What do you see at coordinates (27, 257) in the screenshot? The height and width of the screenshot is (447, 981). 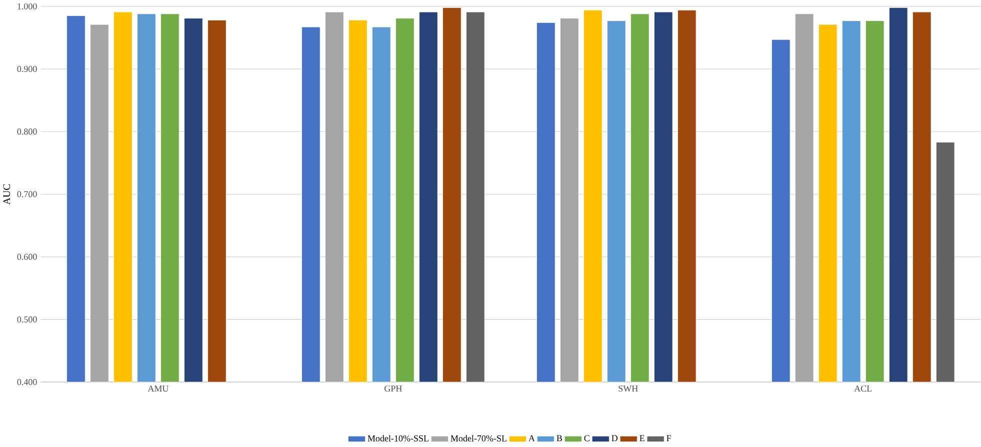 I see `y-tick-label: 0.600` at bounding box center [27, 257].